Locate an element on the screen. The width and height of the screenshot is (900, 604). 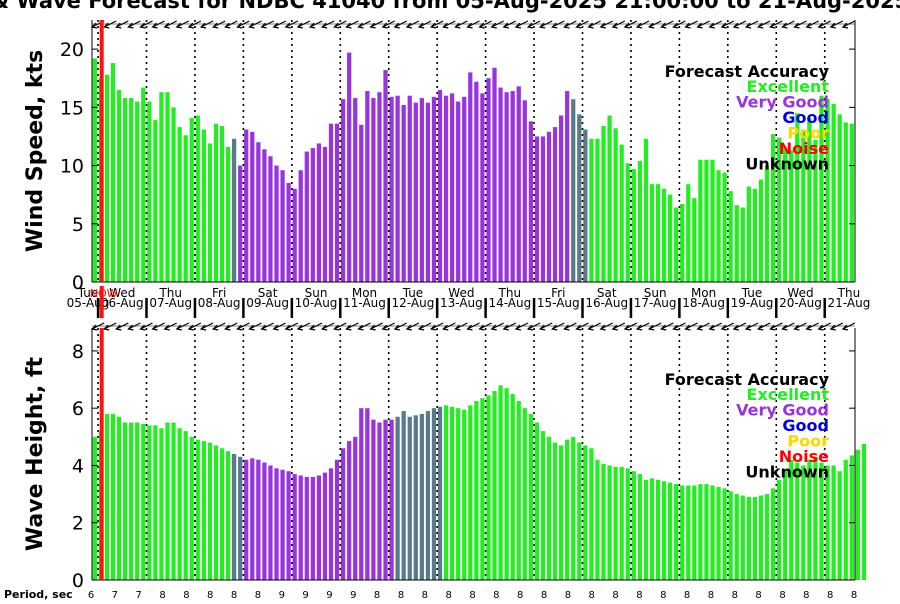
day-date: 08-Aug is located at coordinates (219, 303).